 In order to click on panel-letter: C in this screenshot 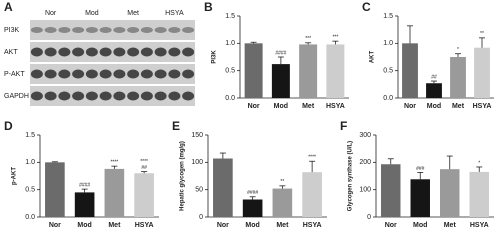, I will do `click(366, 7)`.